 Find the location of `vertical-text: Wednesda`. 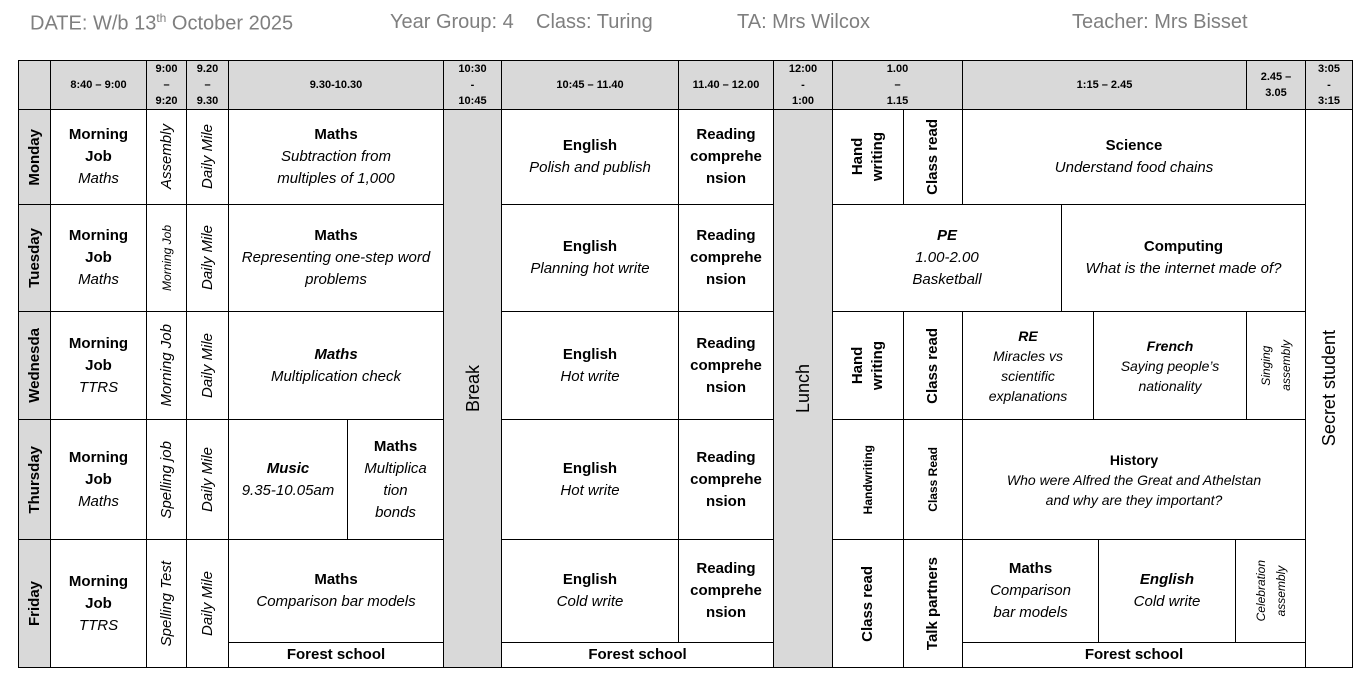

vertical-text: Wednesda is located at coordinates (35, 365).